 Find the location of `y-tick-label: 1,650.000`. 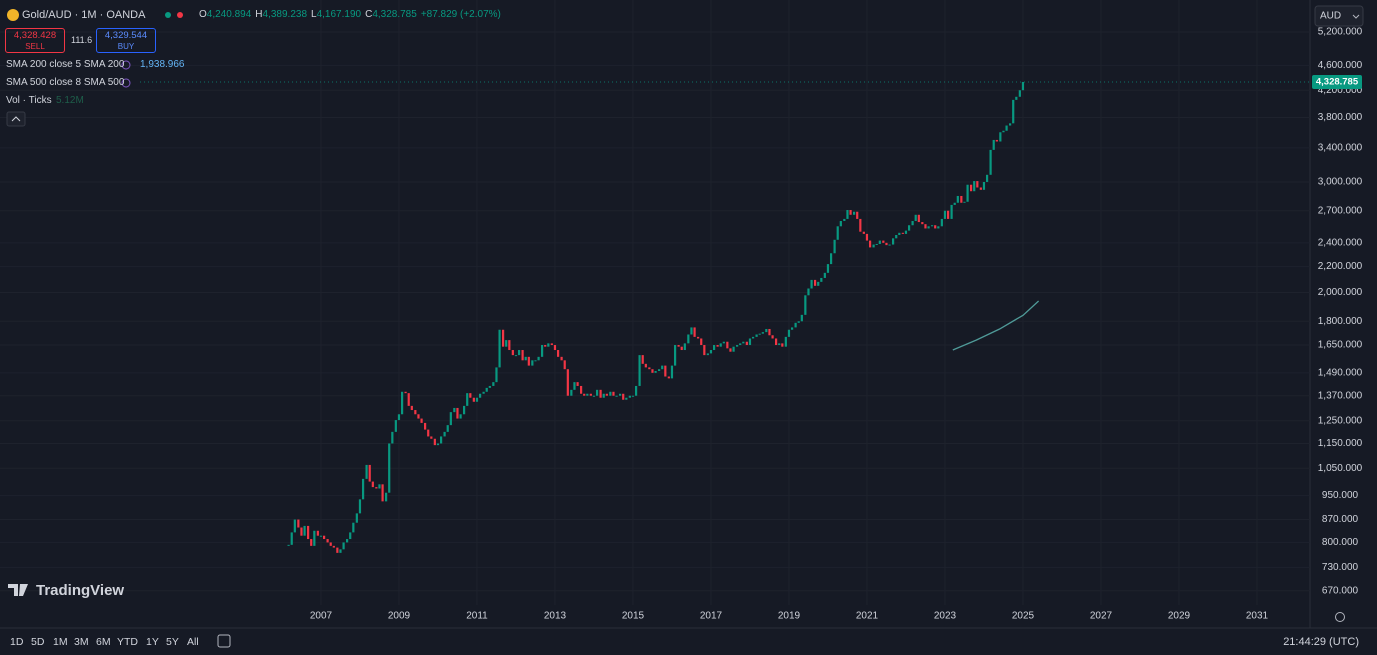

y-tick-label: 1,650.000 is located at coordinates (1340, 345).